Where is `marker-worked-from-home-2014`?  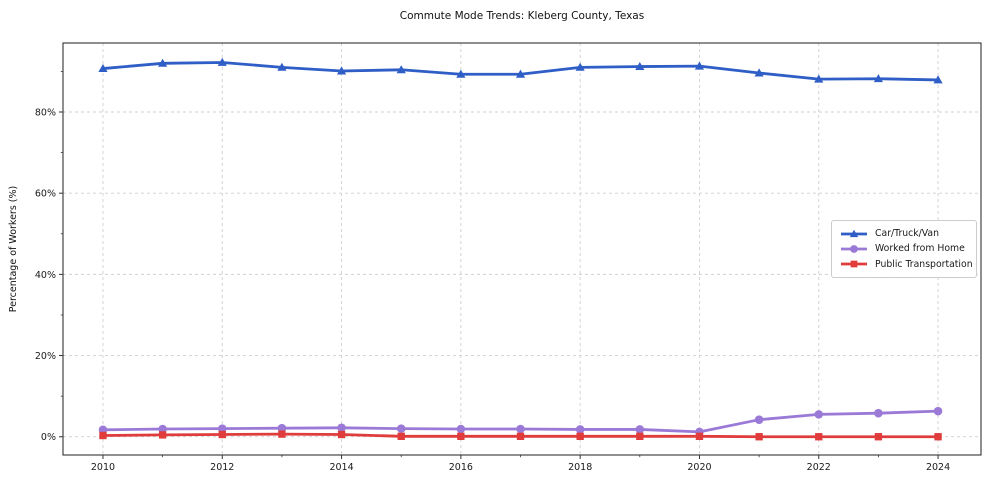
marker-worked-from-home-2014 is located at coordinates (341, 428).